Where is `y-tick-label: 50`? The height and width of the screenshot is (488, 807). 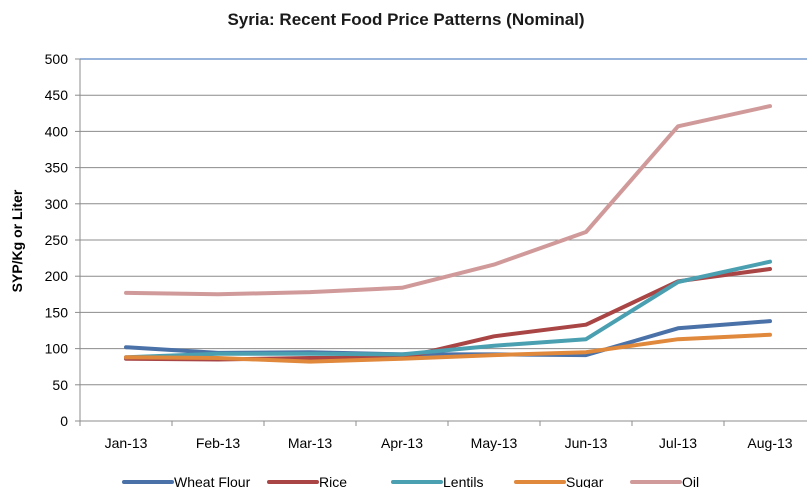 y-tick-label: 50 is located at coordinates (60, 385).